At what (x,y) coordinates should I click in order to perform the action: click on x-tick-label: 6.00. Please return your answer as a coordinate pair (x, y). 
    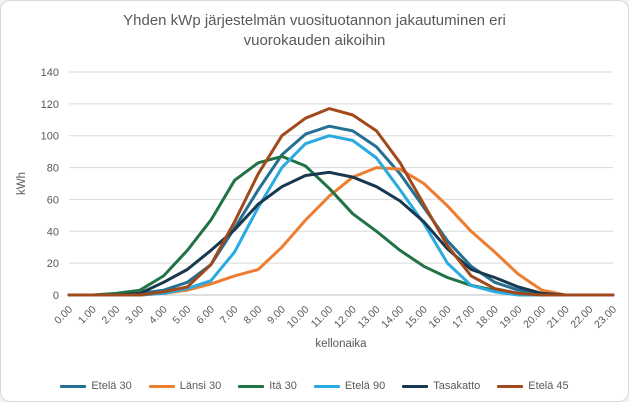
    Looking at the image, I should click on (205, 315).